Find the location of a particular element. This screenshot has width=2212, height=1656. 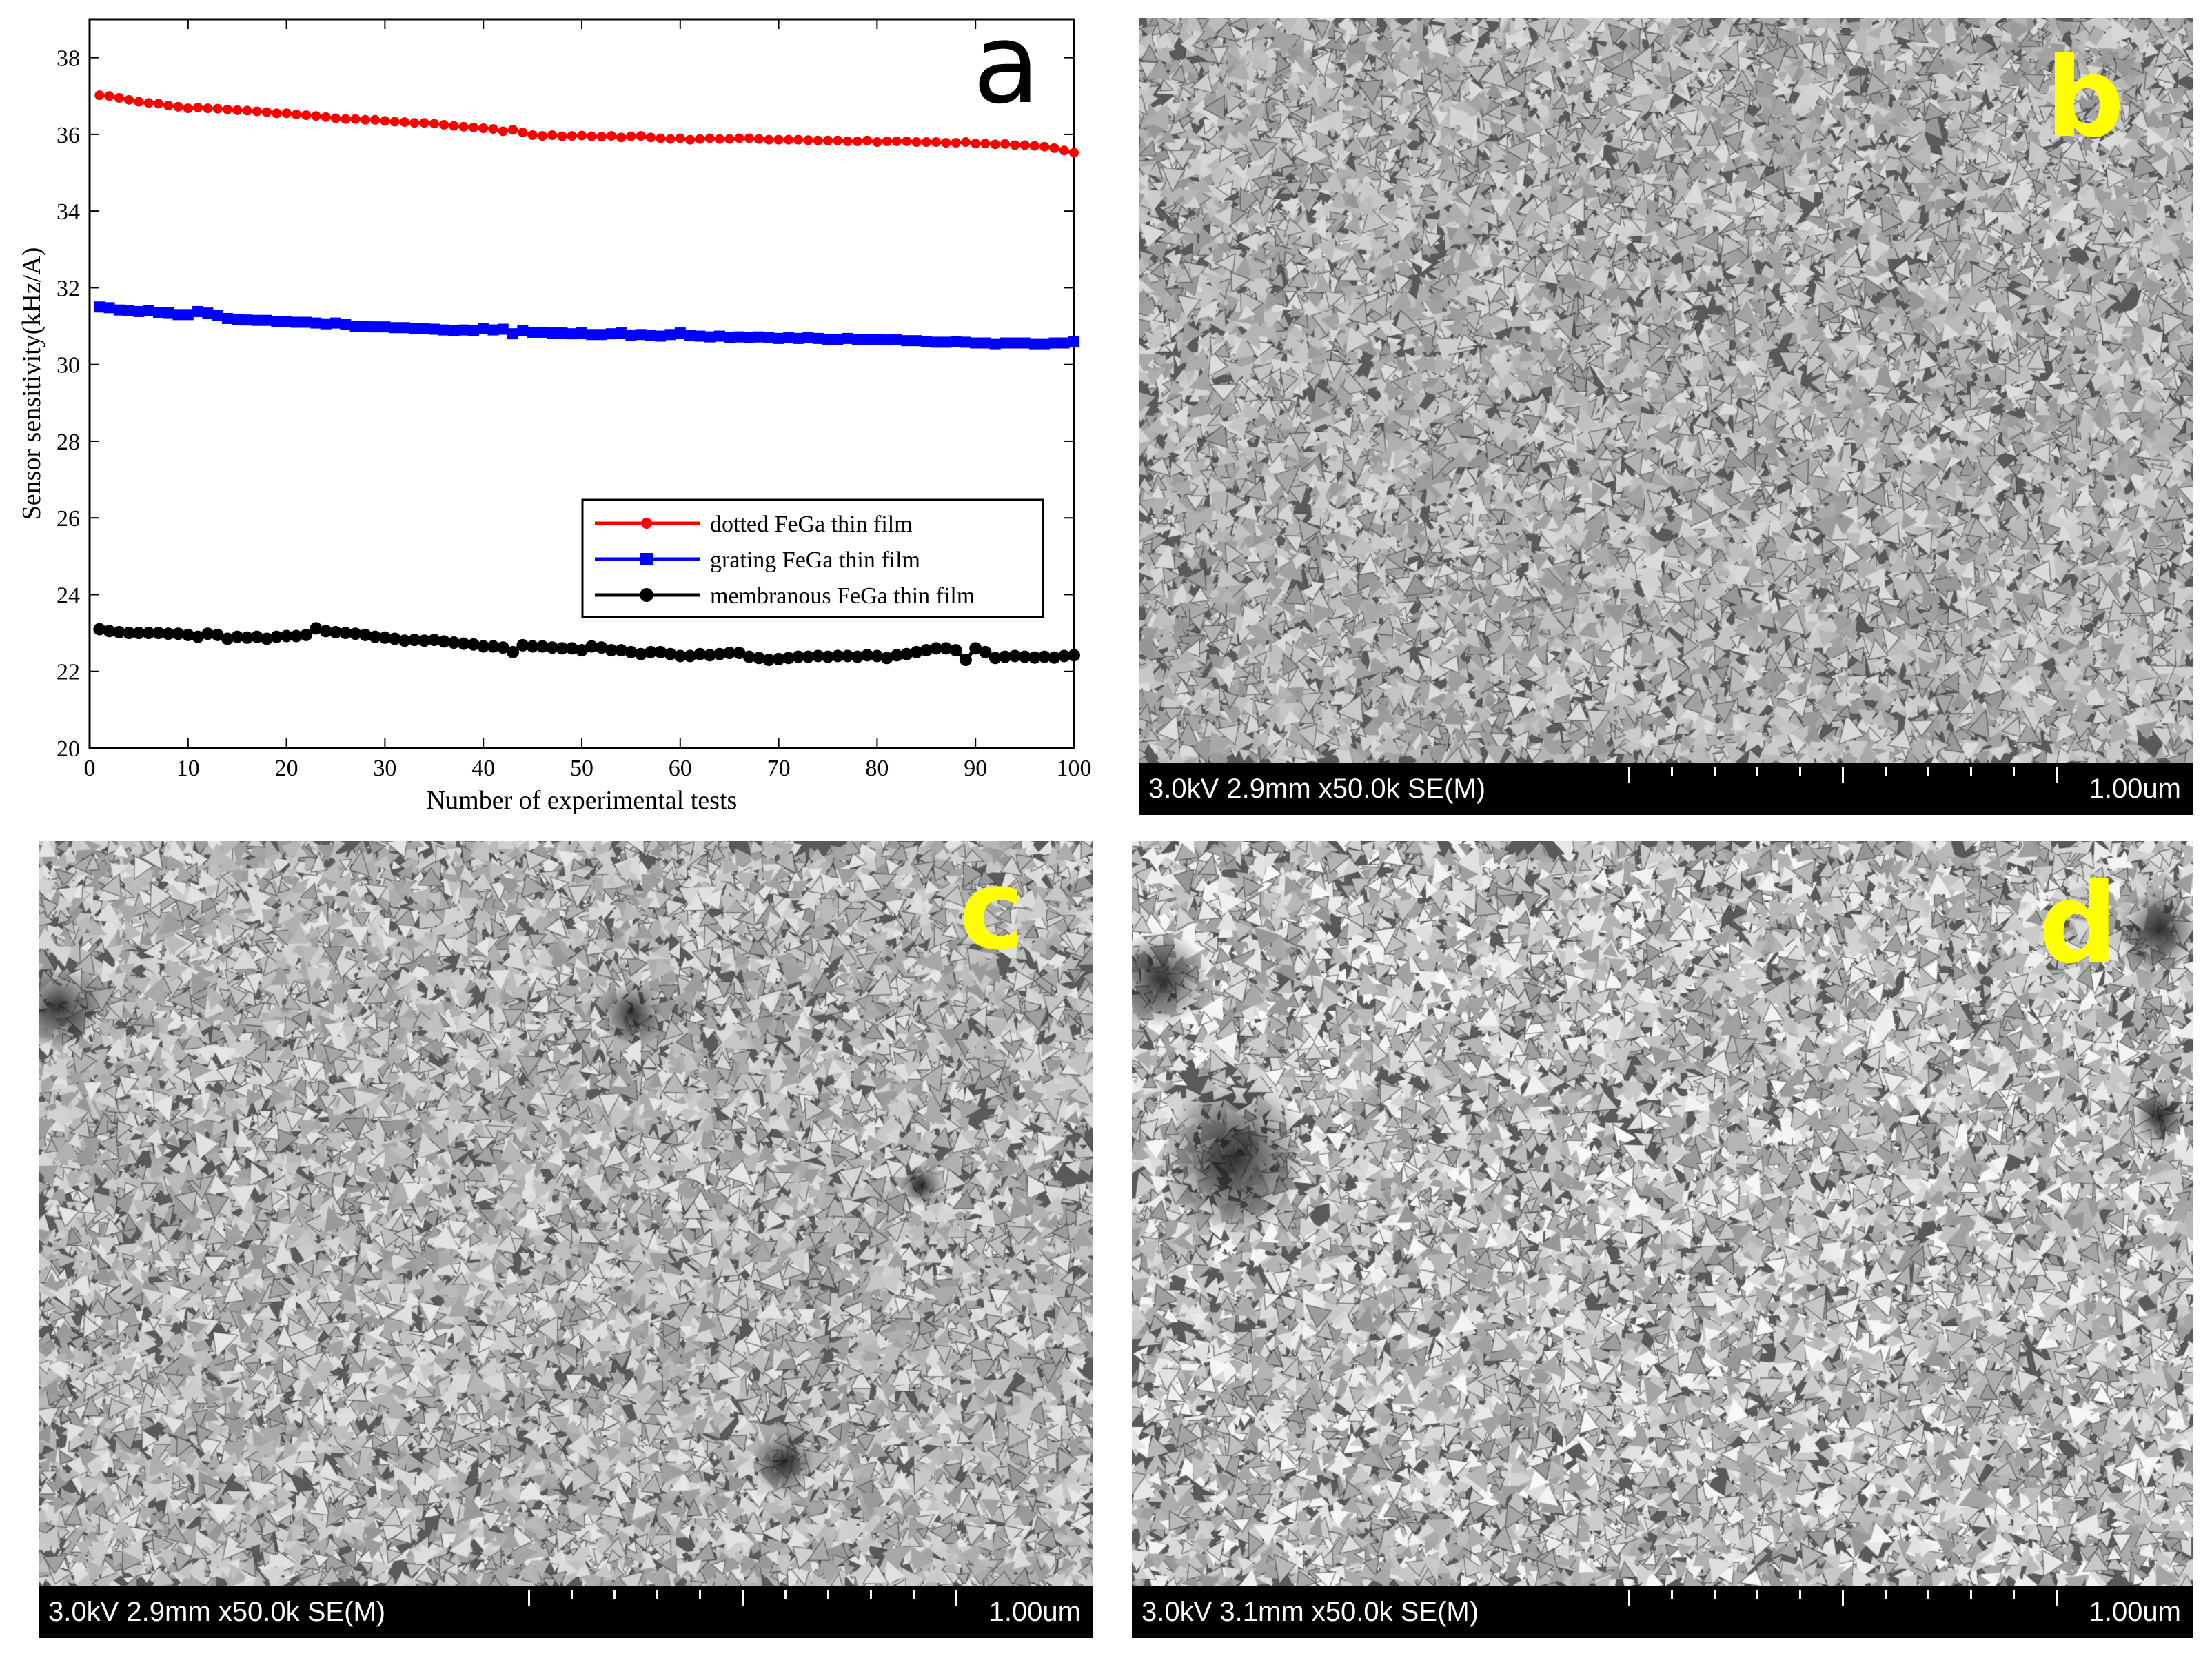

y-tick-label: 26 is located at coordinates (68, 519).